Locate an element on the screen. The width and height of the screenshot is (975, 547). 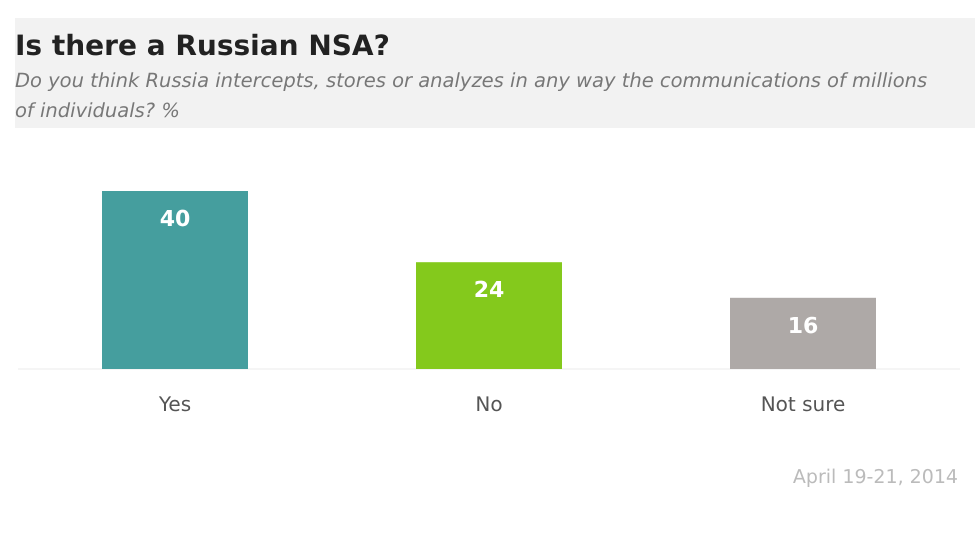
chart-subtitle: Do you think Russia intercepts, stores or analyzes in any way the communications of millions of individuals? % is located at coordinates (471, 95).